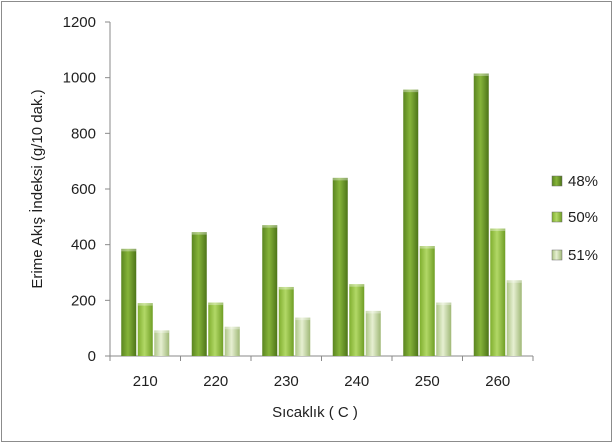 This screenshot has height=445, width=615. What do you see at coordinates (356, 381) in the screenshot?
I see `x-tick-label: 240` at bounding box center [356, 381].